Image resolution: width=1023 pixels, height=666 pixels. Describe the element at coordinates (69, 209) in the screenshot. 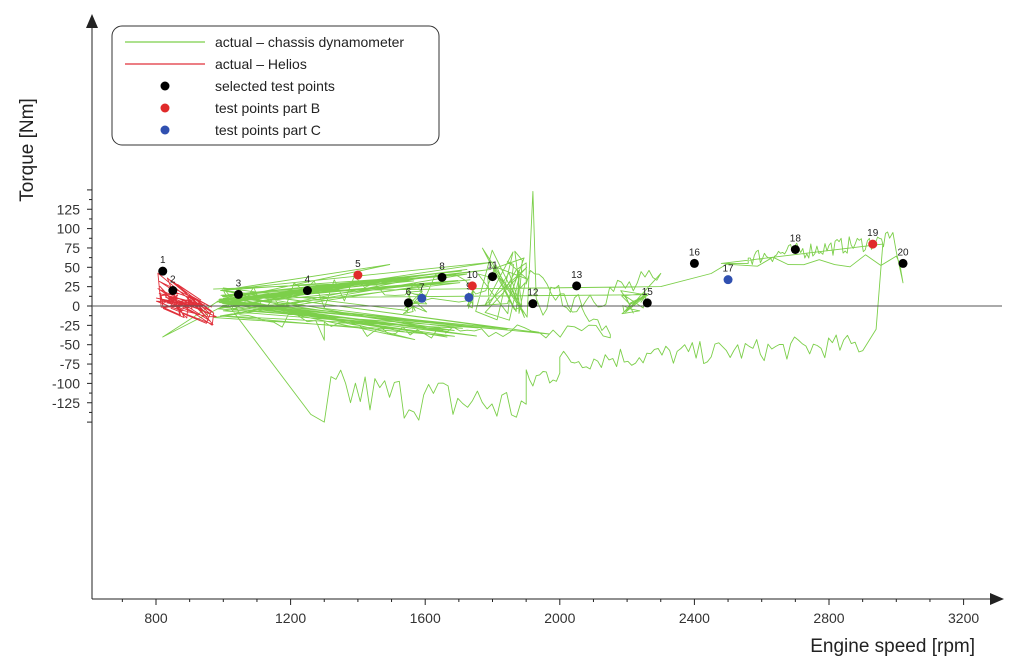

I see `y-tick-label: 125` at that location.